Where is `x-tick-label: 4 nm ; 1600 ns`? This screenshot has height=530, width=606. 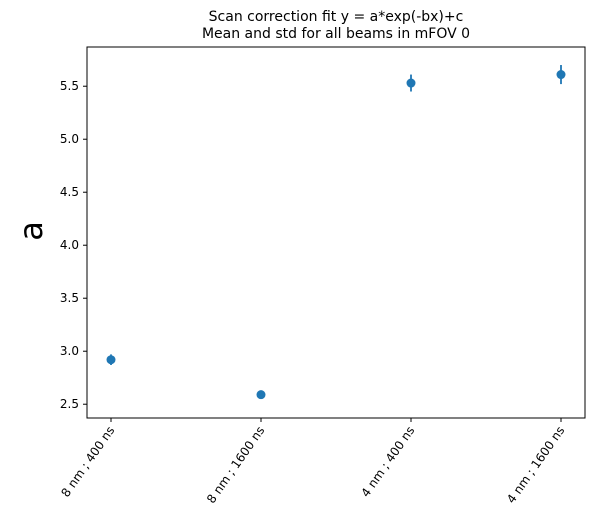
x-tick-label: 4 nm ; 1600 ns is located at coordinates (535, 465).